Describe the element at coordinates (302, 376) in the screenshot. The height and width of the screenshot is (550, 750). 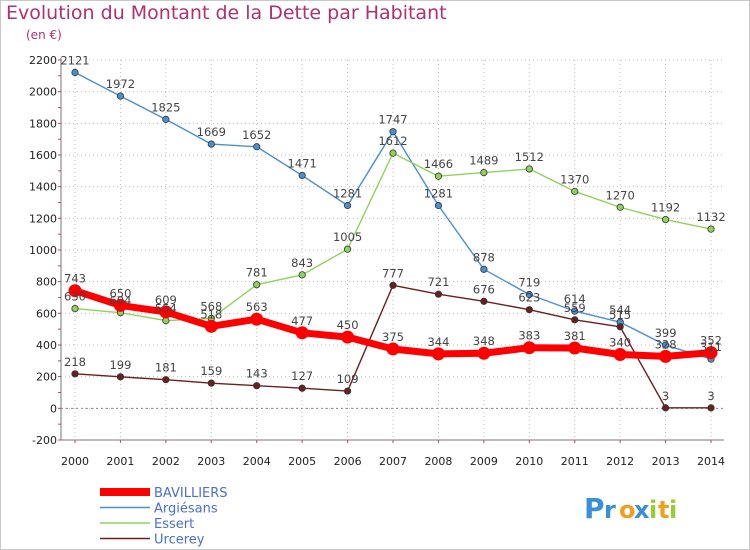
I see `data-label: 127` at that location.